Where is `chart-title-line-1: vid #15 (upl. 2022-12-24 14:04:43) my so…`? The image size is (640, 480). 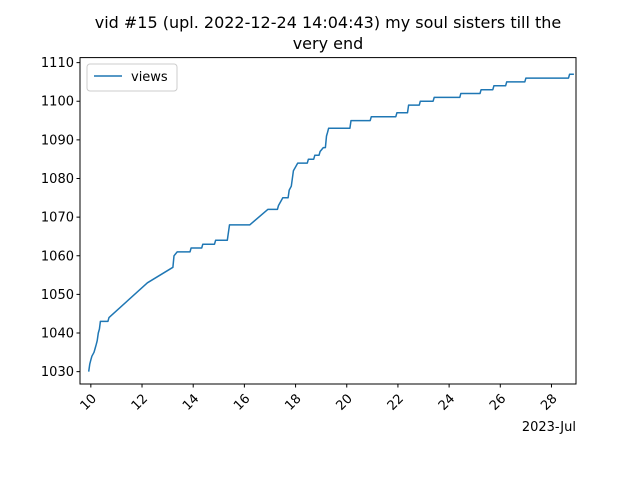 chart-title-line-1: vid #15 (upl. 2022-12-24 14:04:43) my so… is located at coordinates (328, 22).